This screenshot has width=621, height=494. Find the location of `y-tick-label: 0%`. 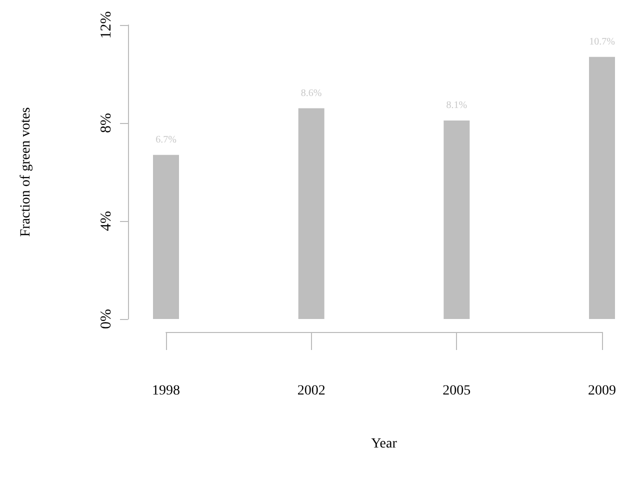

y-tick-label: 0% is located at coordinates (106, 319).